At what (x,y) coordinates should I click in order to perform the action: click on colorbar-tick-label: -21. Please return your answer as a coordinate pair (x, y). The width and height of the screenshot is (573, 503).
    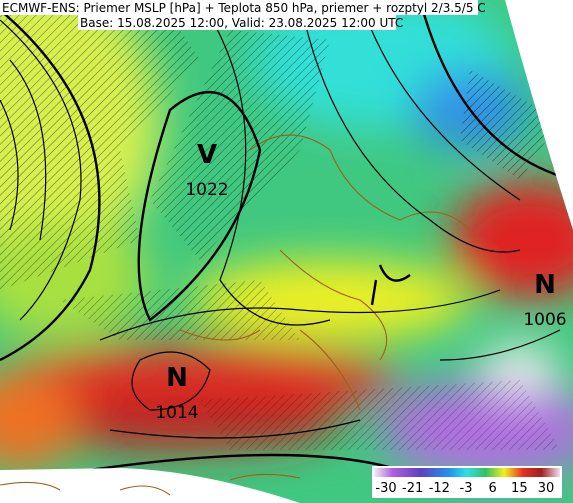
    Looking at the image, I should click on (412, 488).